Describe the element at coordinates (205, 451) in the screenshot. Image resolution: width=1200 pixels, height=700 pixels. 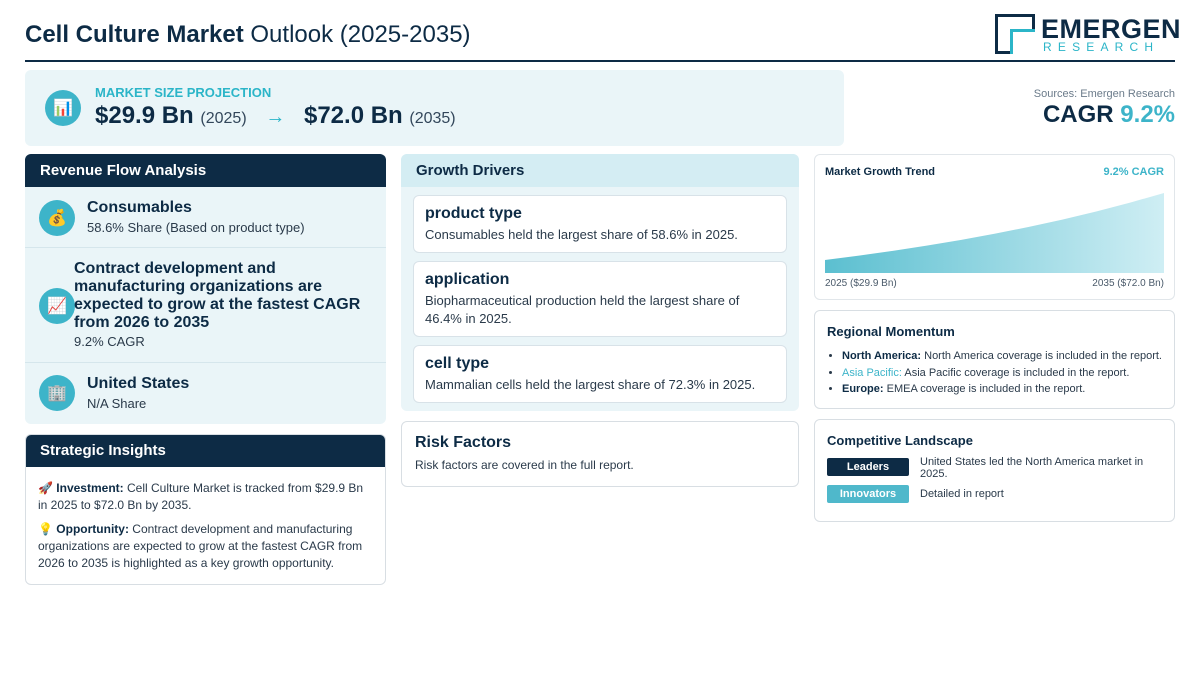
I see `strategic-insights-heading: Strategic Insights` at that location.